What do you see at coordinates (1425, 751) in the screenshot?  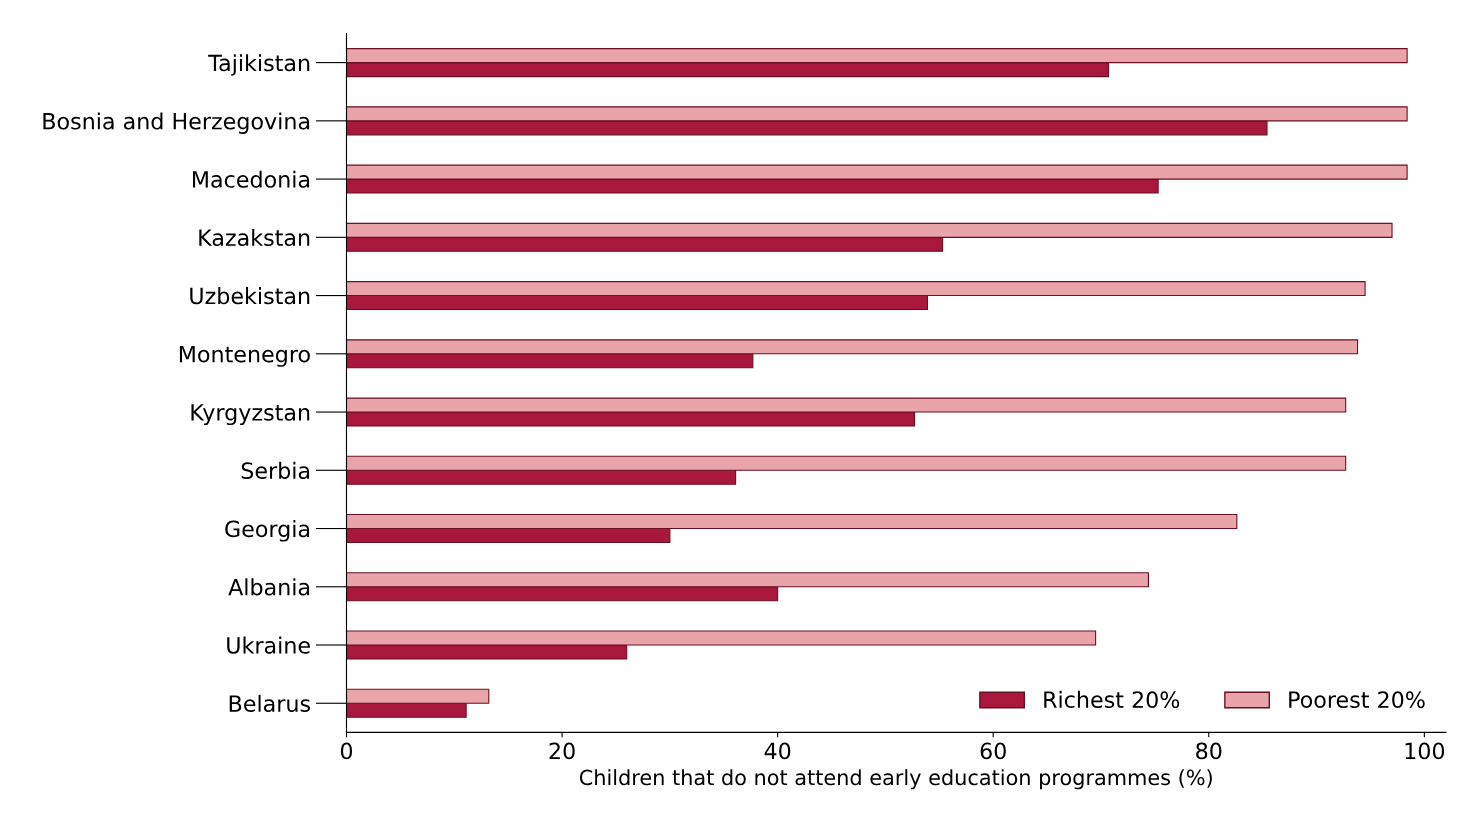 I see `x-tick-label: 100` at bounding box center [1425, 751].